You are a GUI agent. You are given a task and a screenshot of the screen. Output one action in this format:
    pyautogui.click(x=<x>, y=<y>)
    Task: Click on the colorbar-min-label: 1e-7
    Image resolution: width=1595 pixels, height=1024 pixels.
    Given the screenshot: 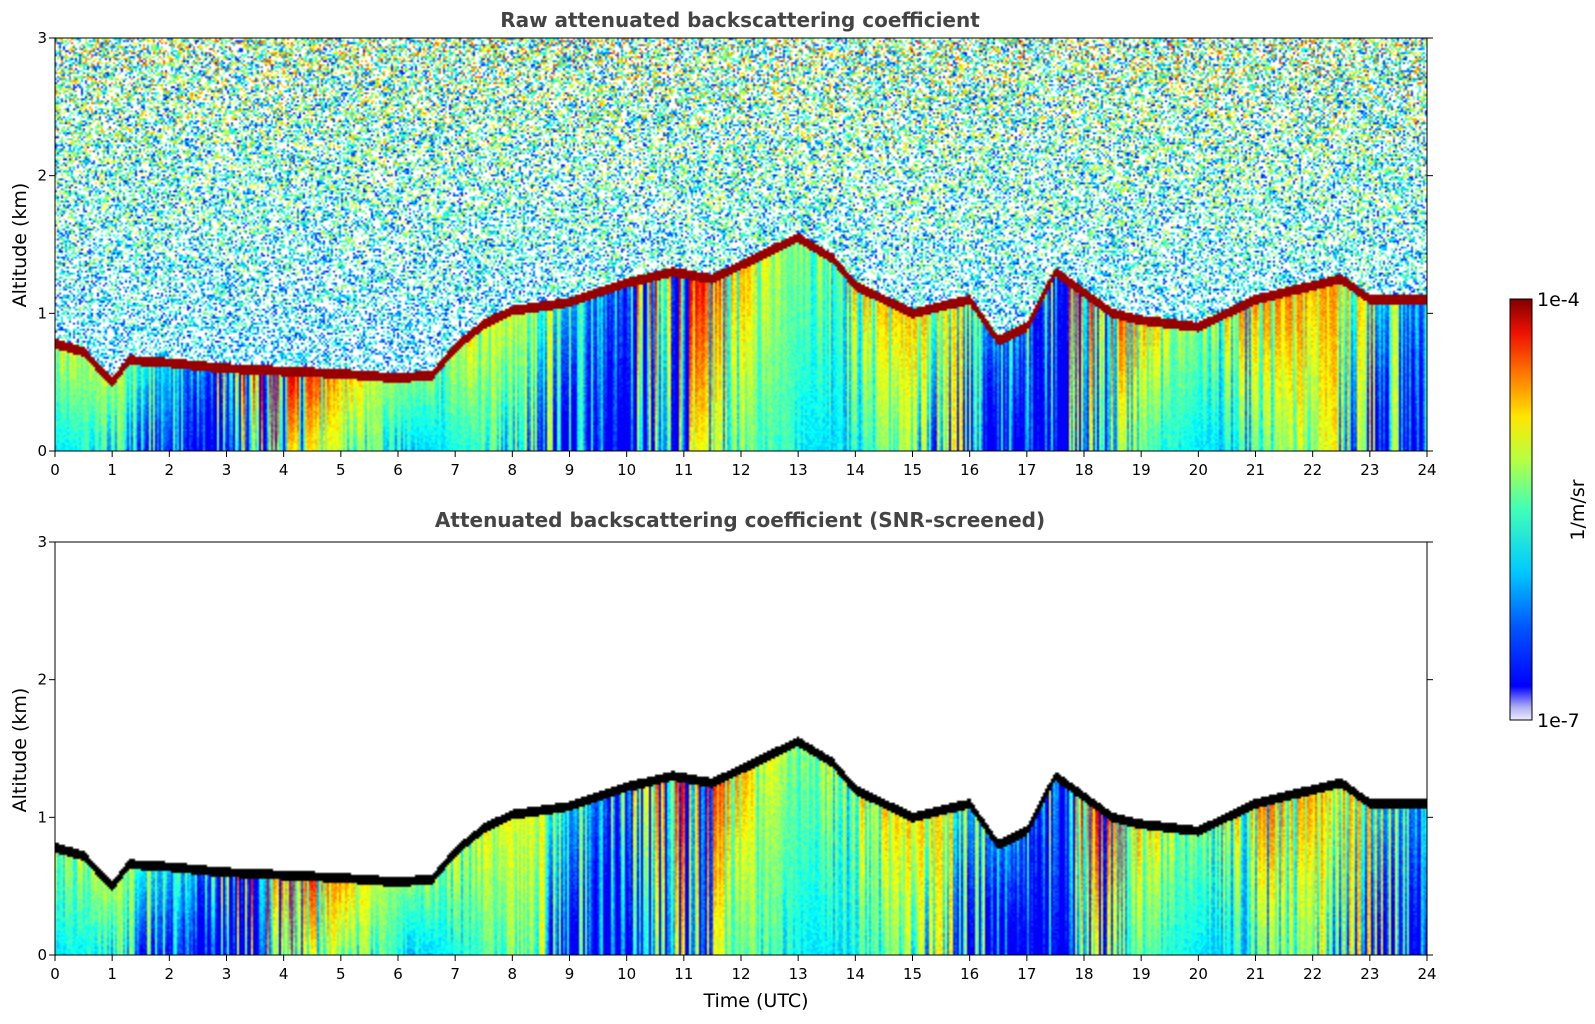 What is the action you would take?
    pyautogui.click(x=1558, y=721)
    